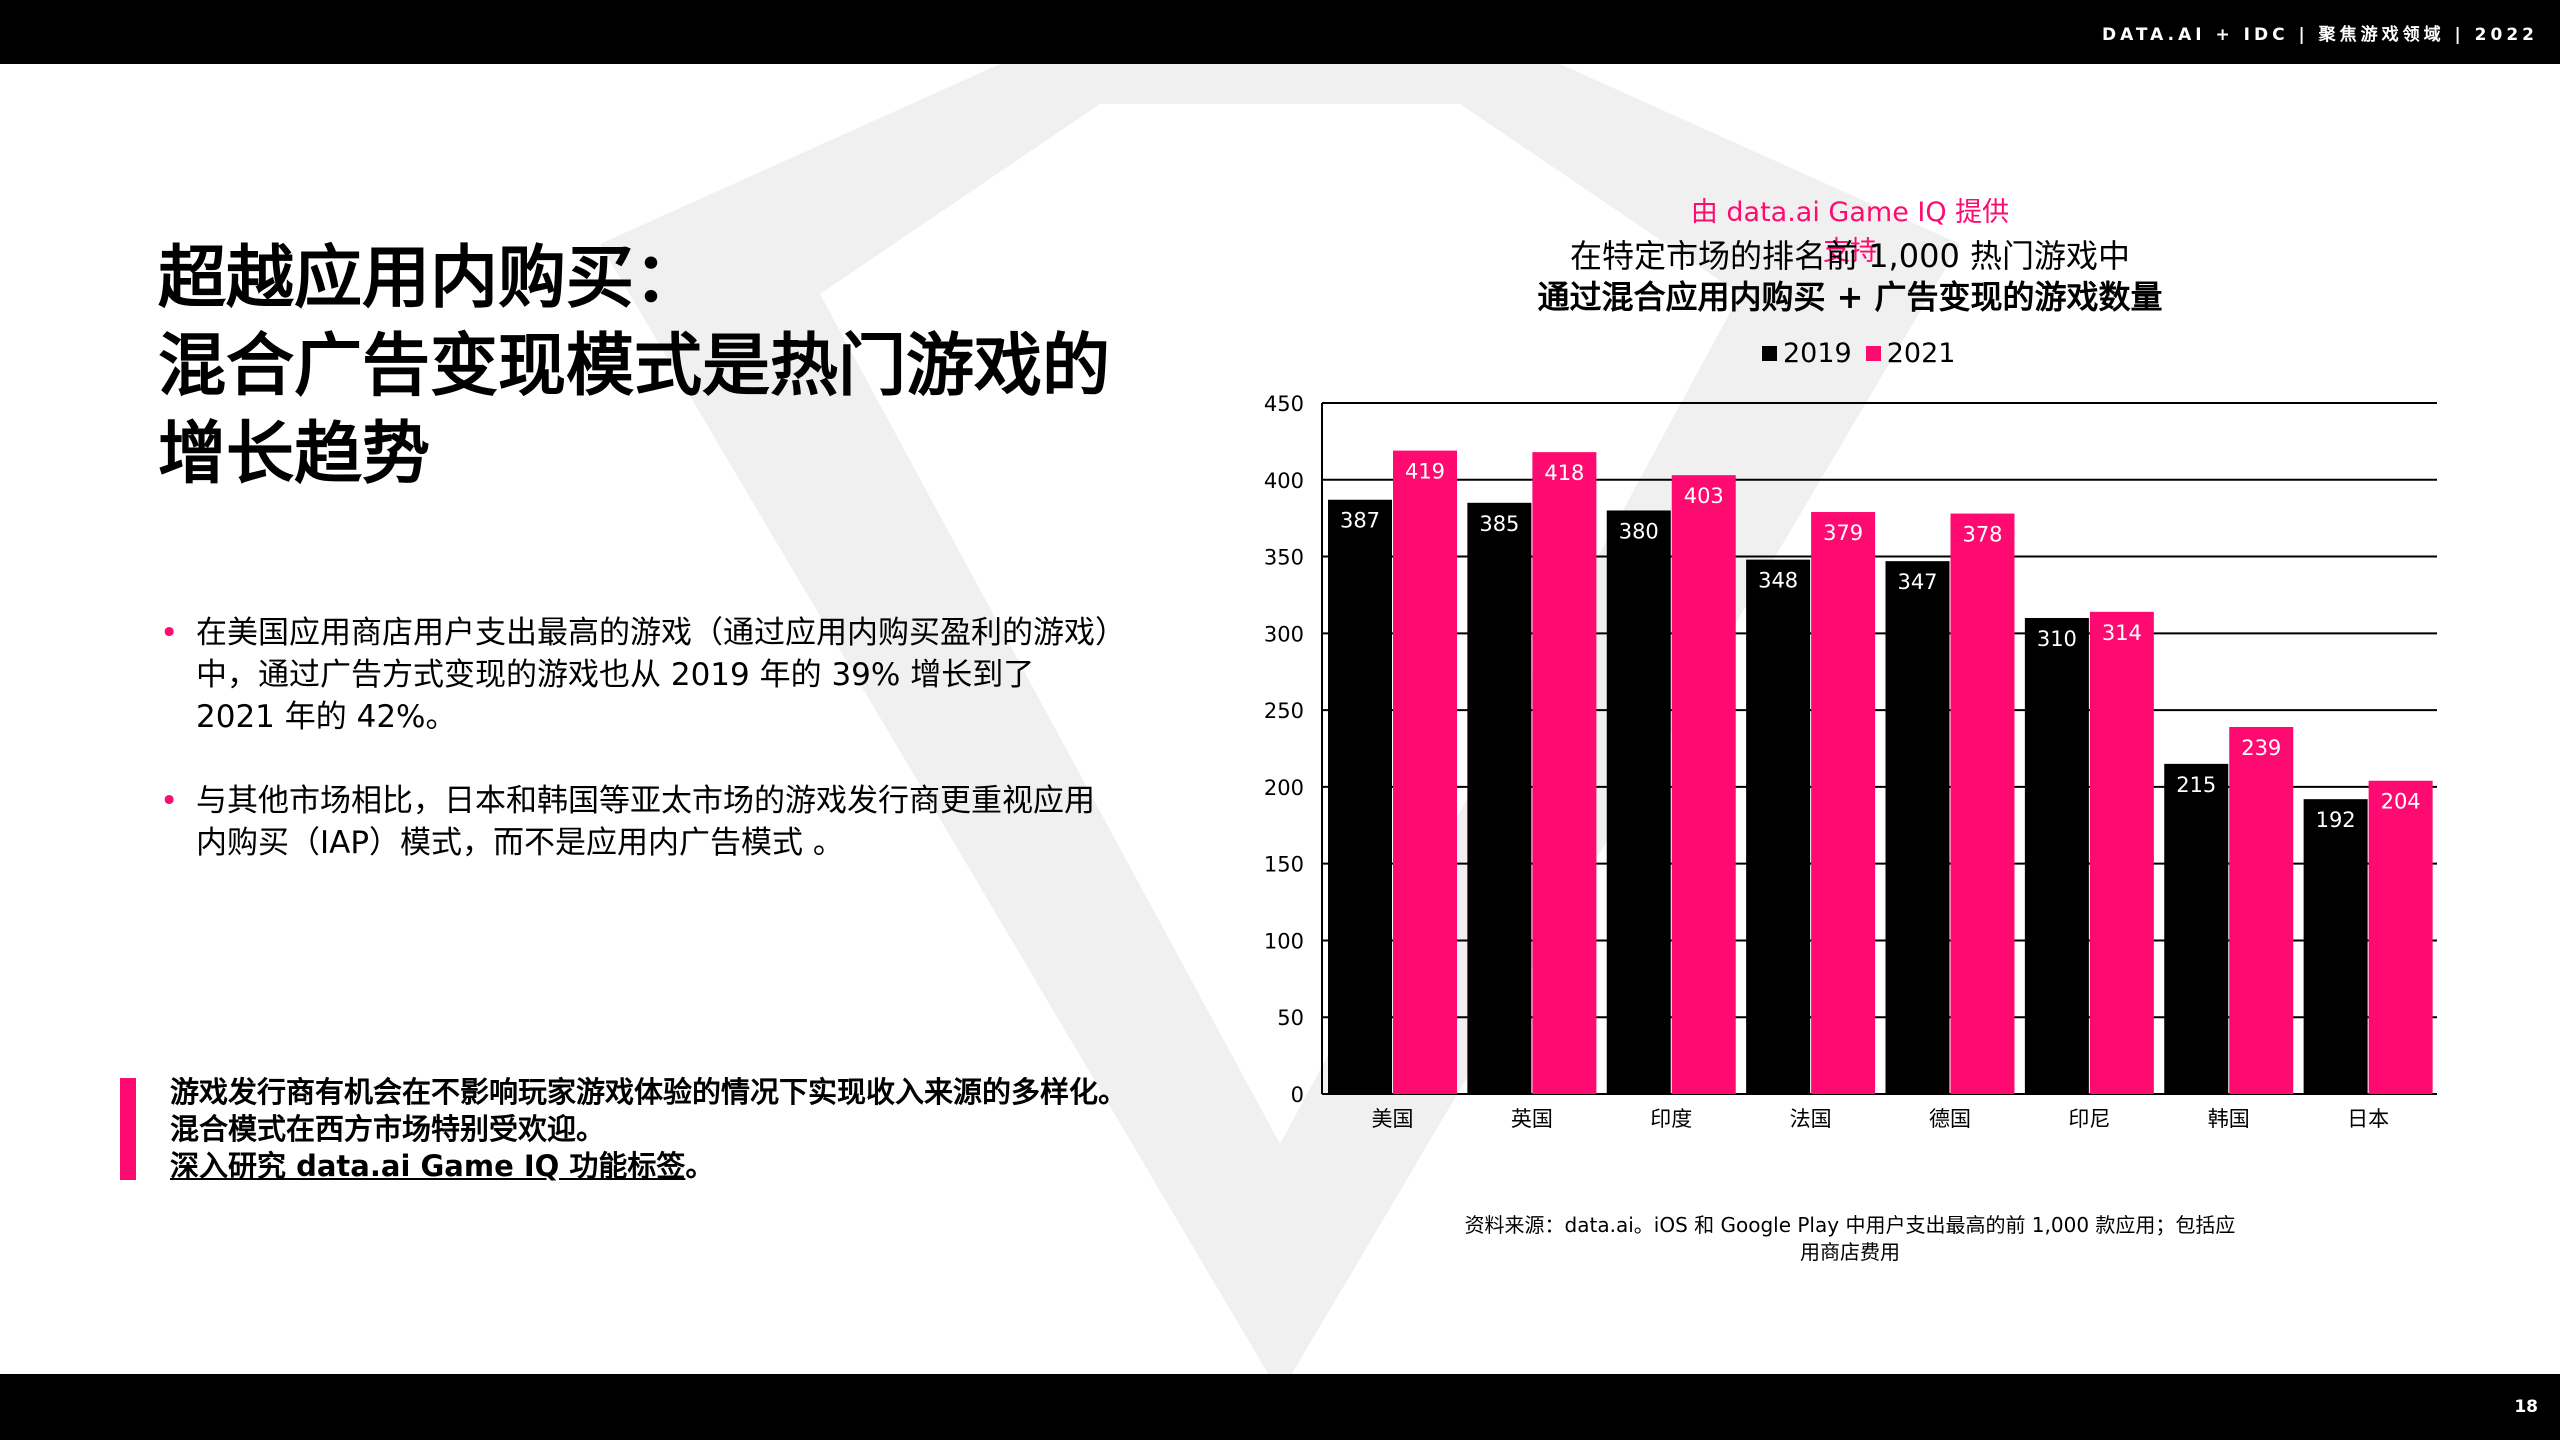  I want to click on legend-label-2019: 2019, so click(1817, 353).